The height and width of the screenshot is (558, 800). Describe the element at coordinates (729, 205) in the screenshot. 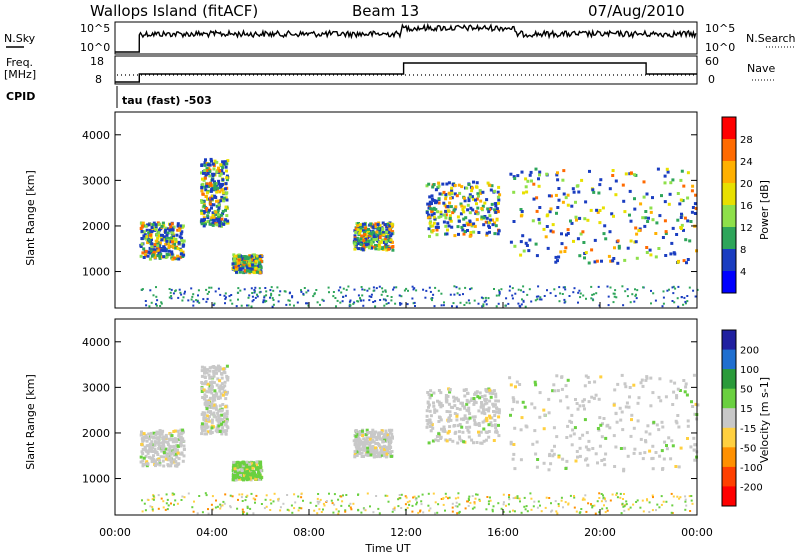

I see `colorbar-frame` at that location.